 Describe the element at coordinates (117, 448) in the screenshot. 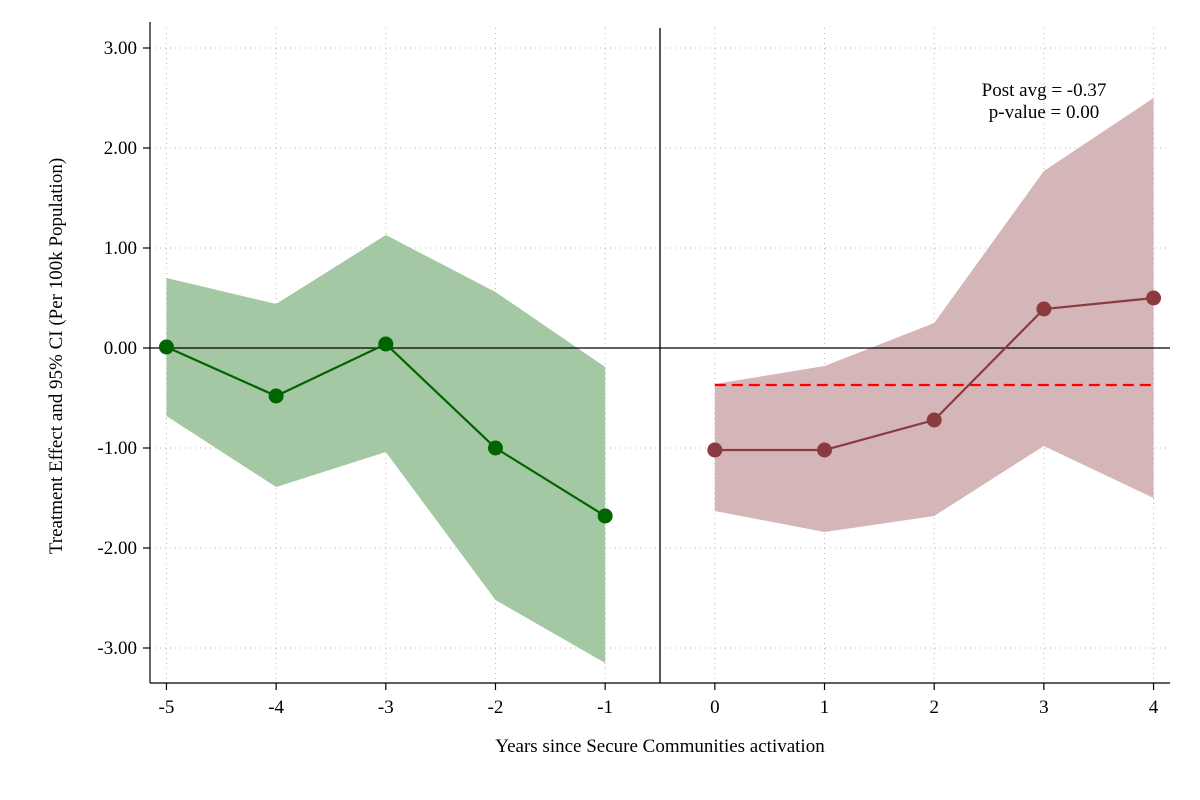

I see `y-tick-label: -1.00` at that location.